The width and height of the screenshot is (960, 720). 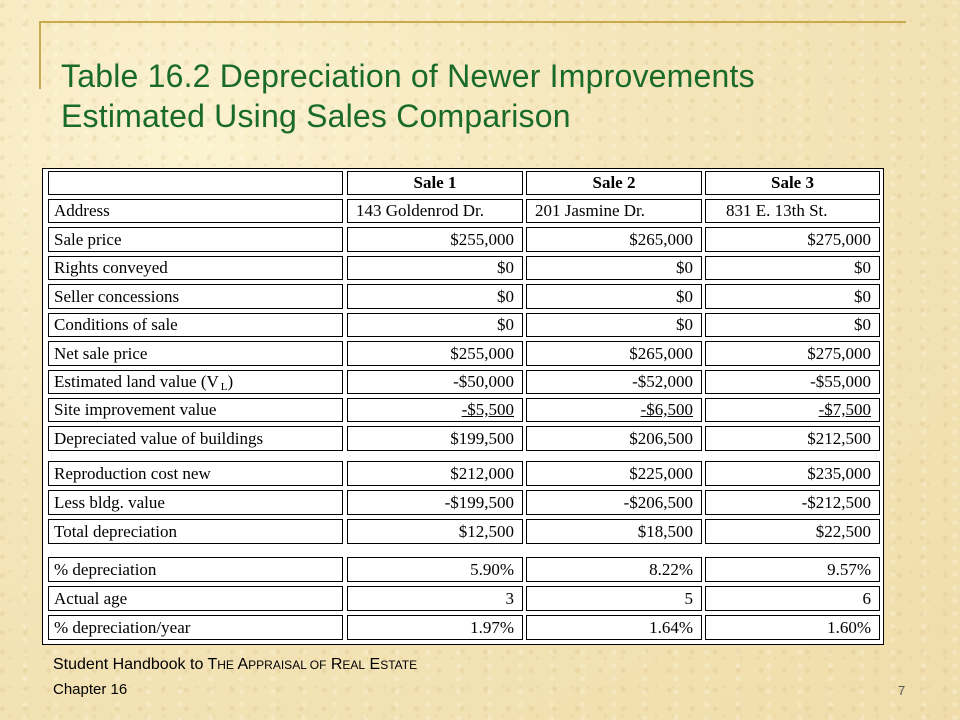 What do you see at coordinates (195, 598) in the screenshot?
I see `row-label: Actual age` at bounding box center [195, 598].